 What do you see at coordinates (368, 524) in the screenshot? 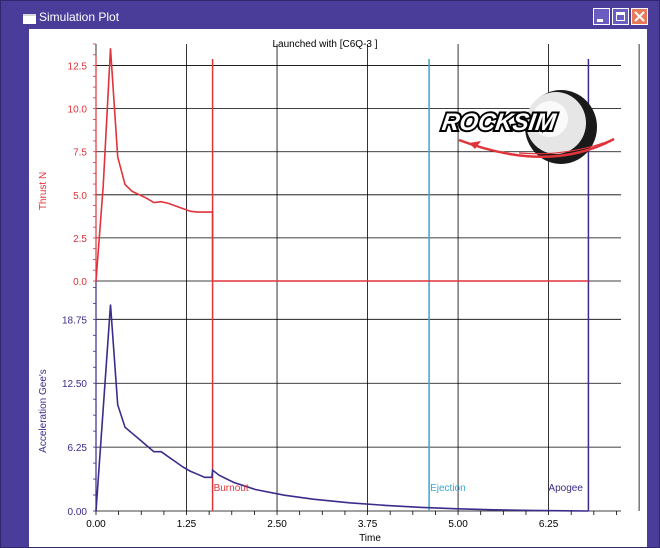
I see `x-tick-label: 3.75` at bounding box center [368, 524].